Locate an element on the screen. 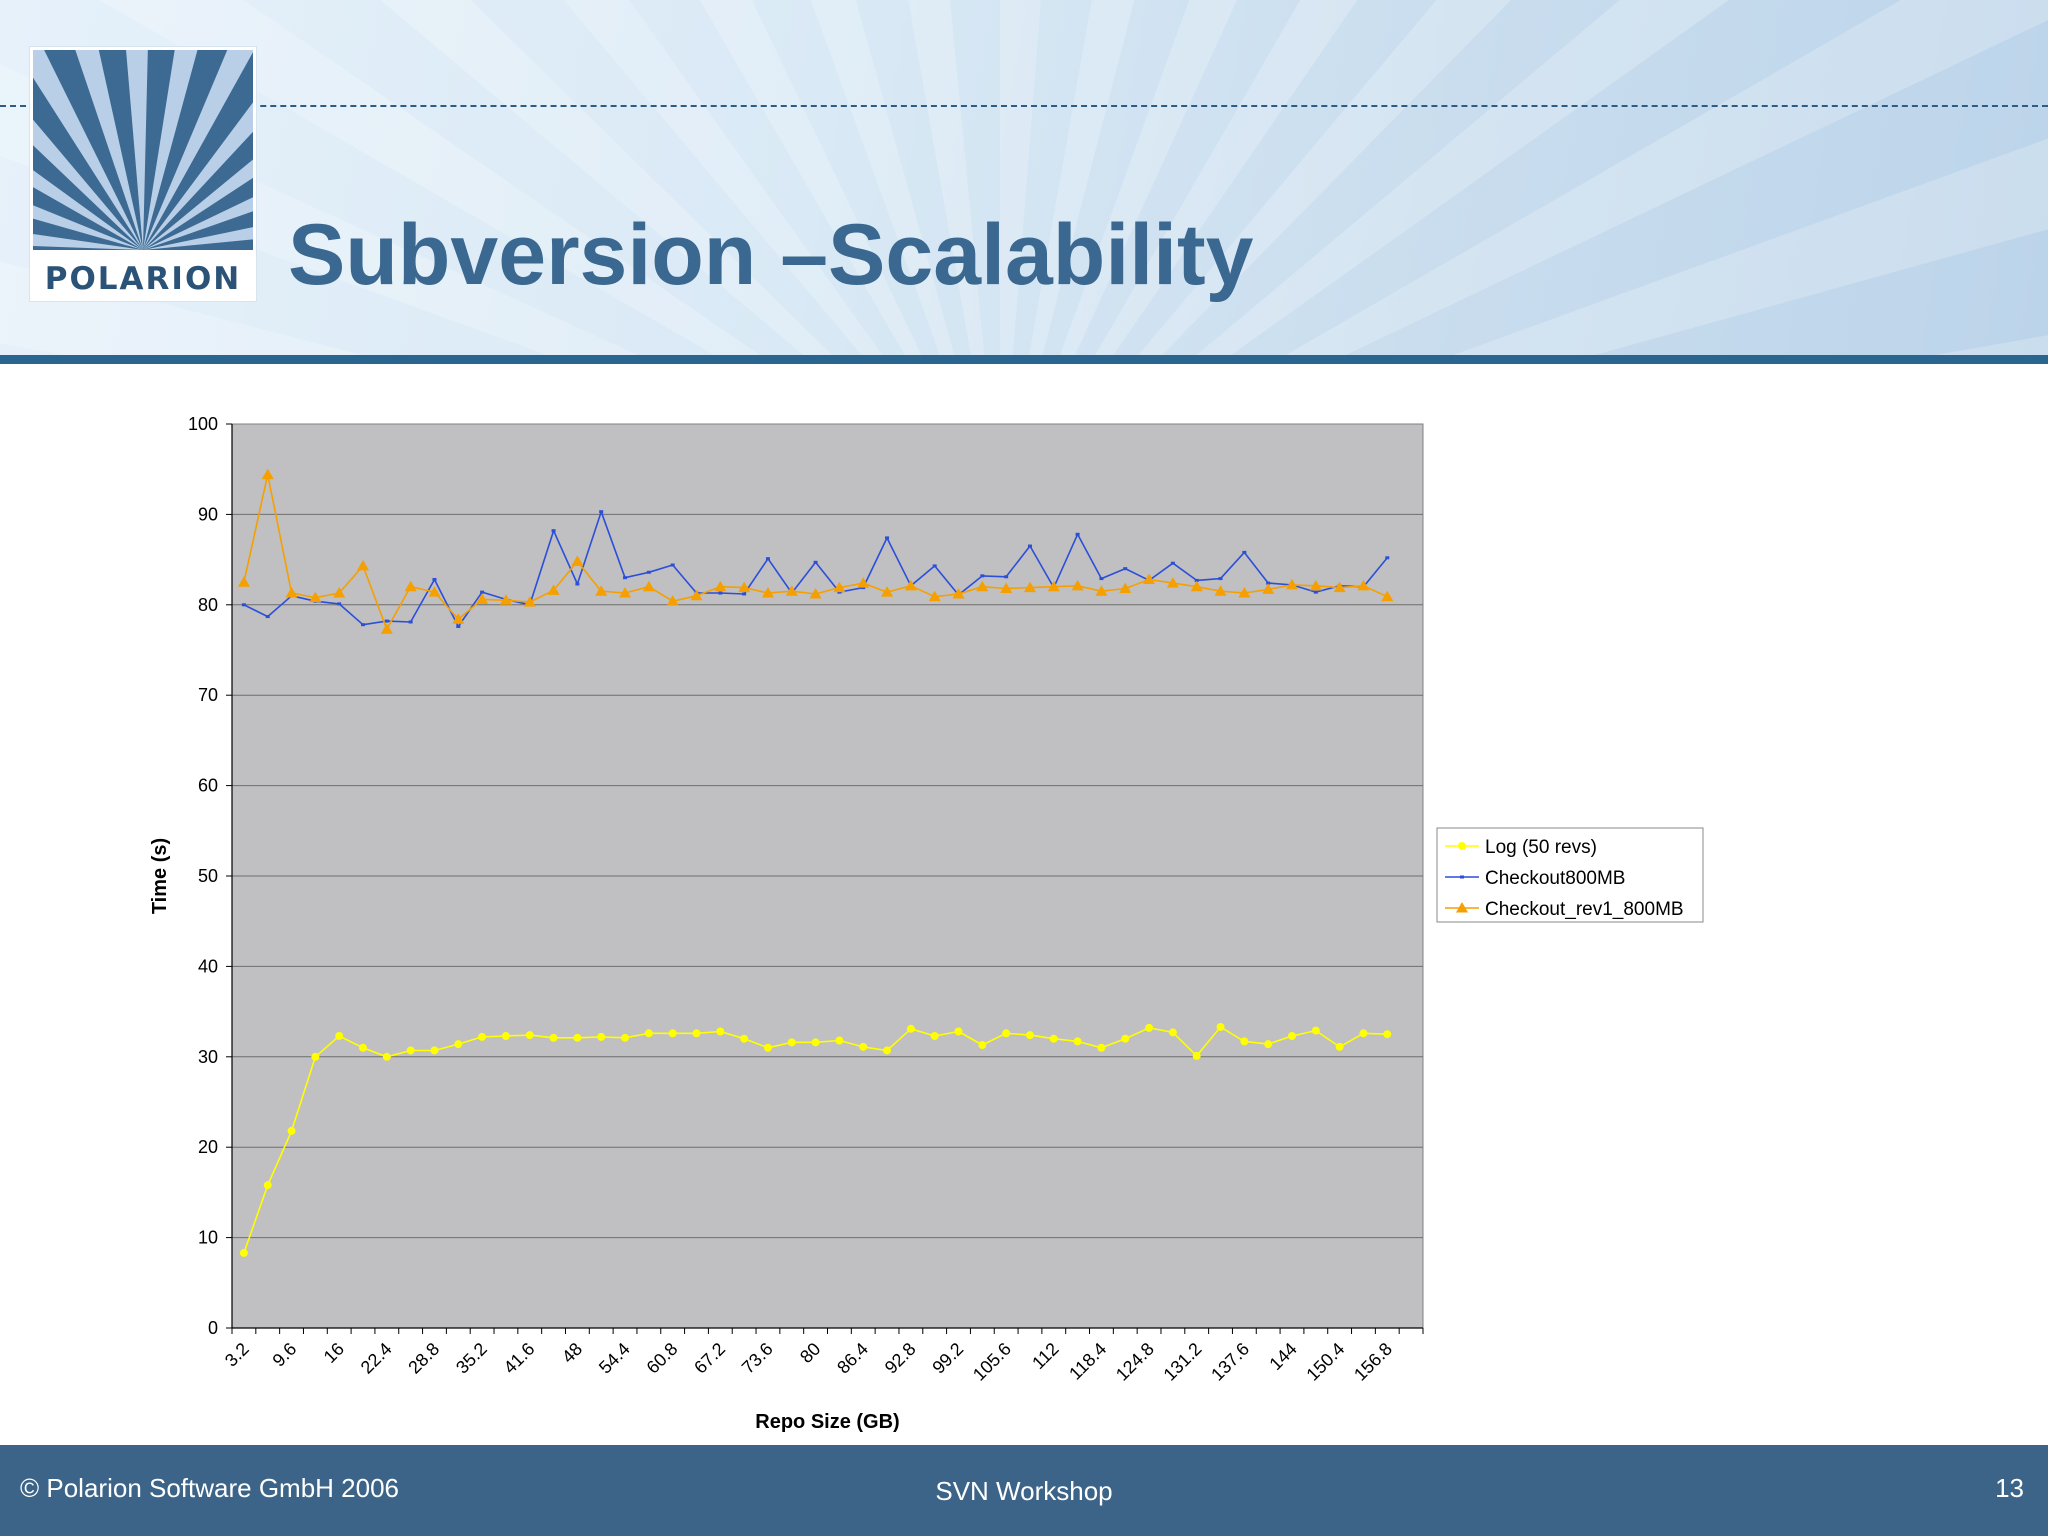 Image resolution: width=2048 pixels, height=1536 pixels. legend-label: Checkout800MB is located at coordinates (1555, 878).